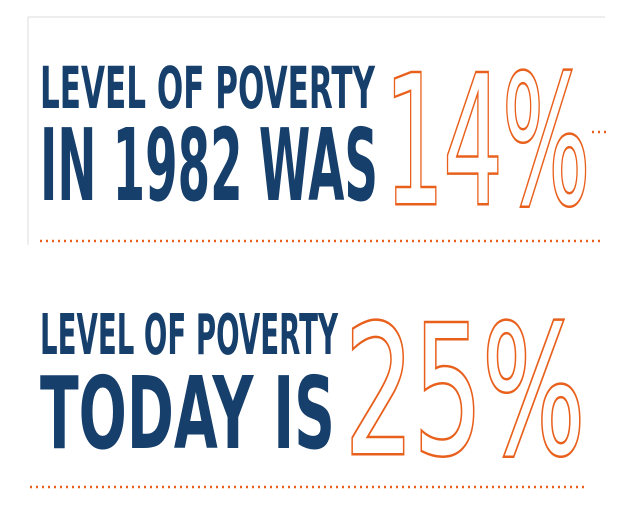 Image resolution: width=640 pixels, height=516 pixels. I want to click on big-figure: 14%, so click(487, 141).